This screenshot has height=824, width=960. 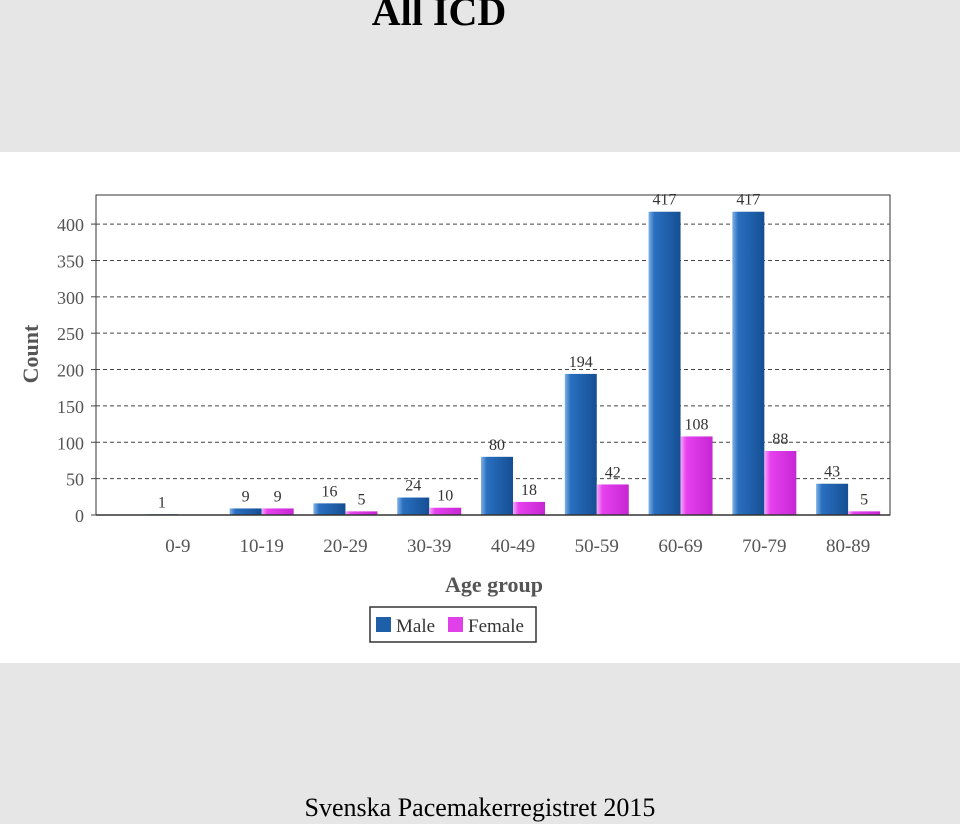 What do you see at coordinates (455, 624) in the screenshot?
I see `legend-swatch-female` at bounding box center [455, 624].